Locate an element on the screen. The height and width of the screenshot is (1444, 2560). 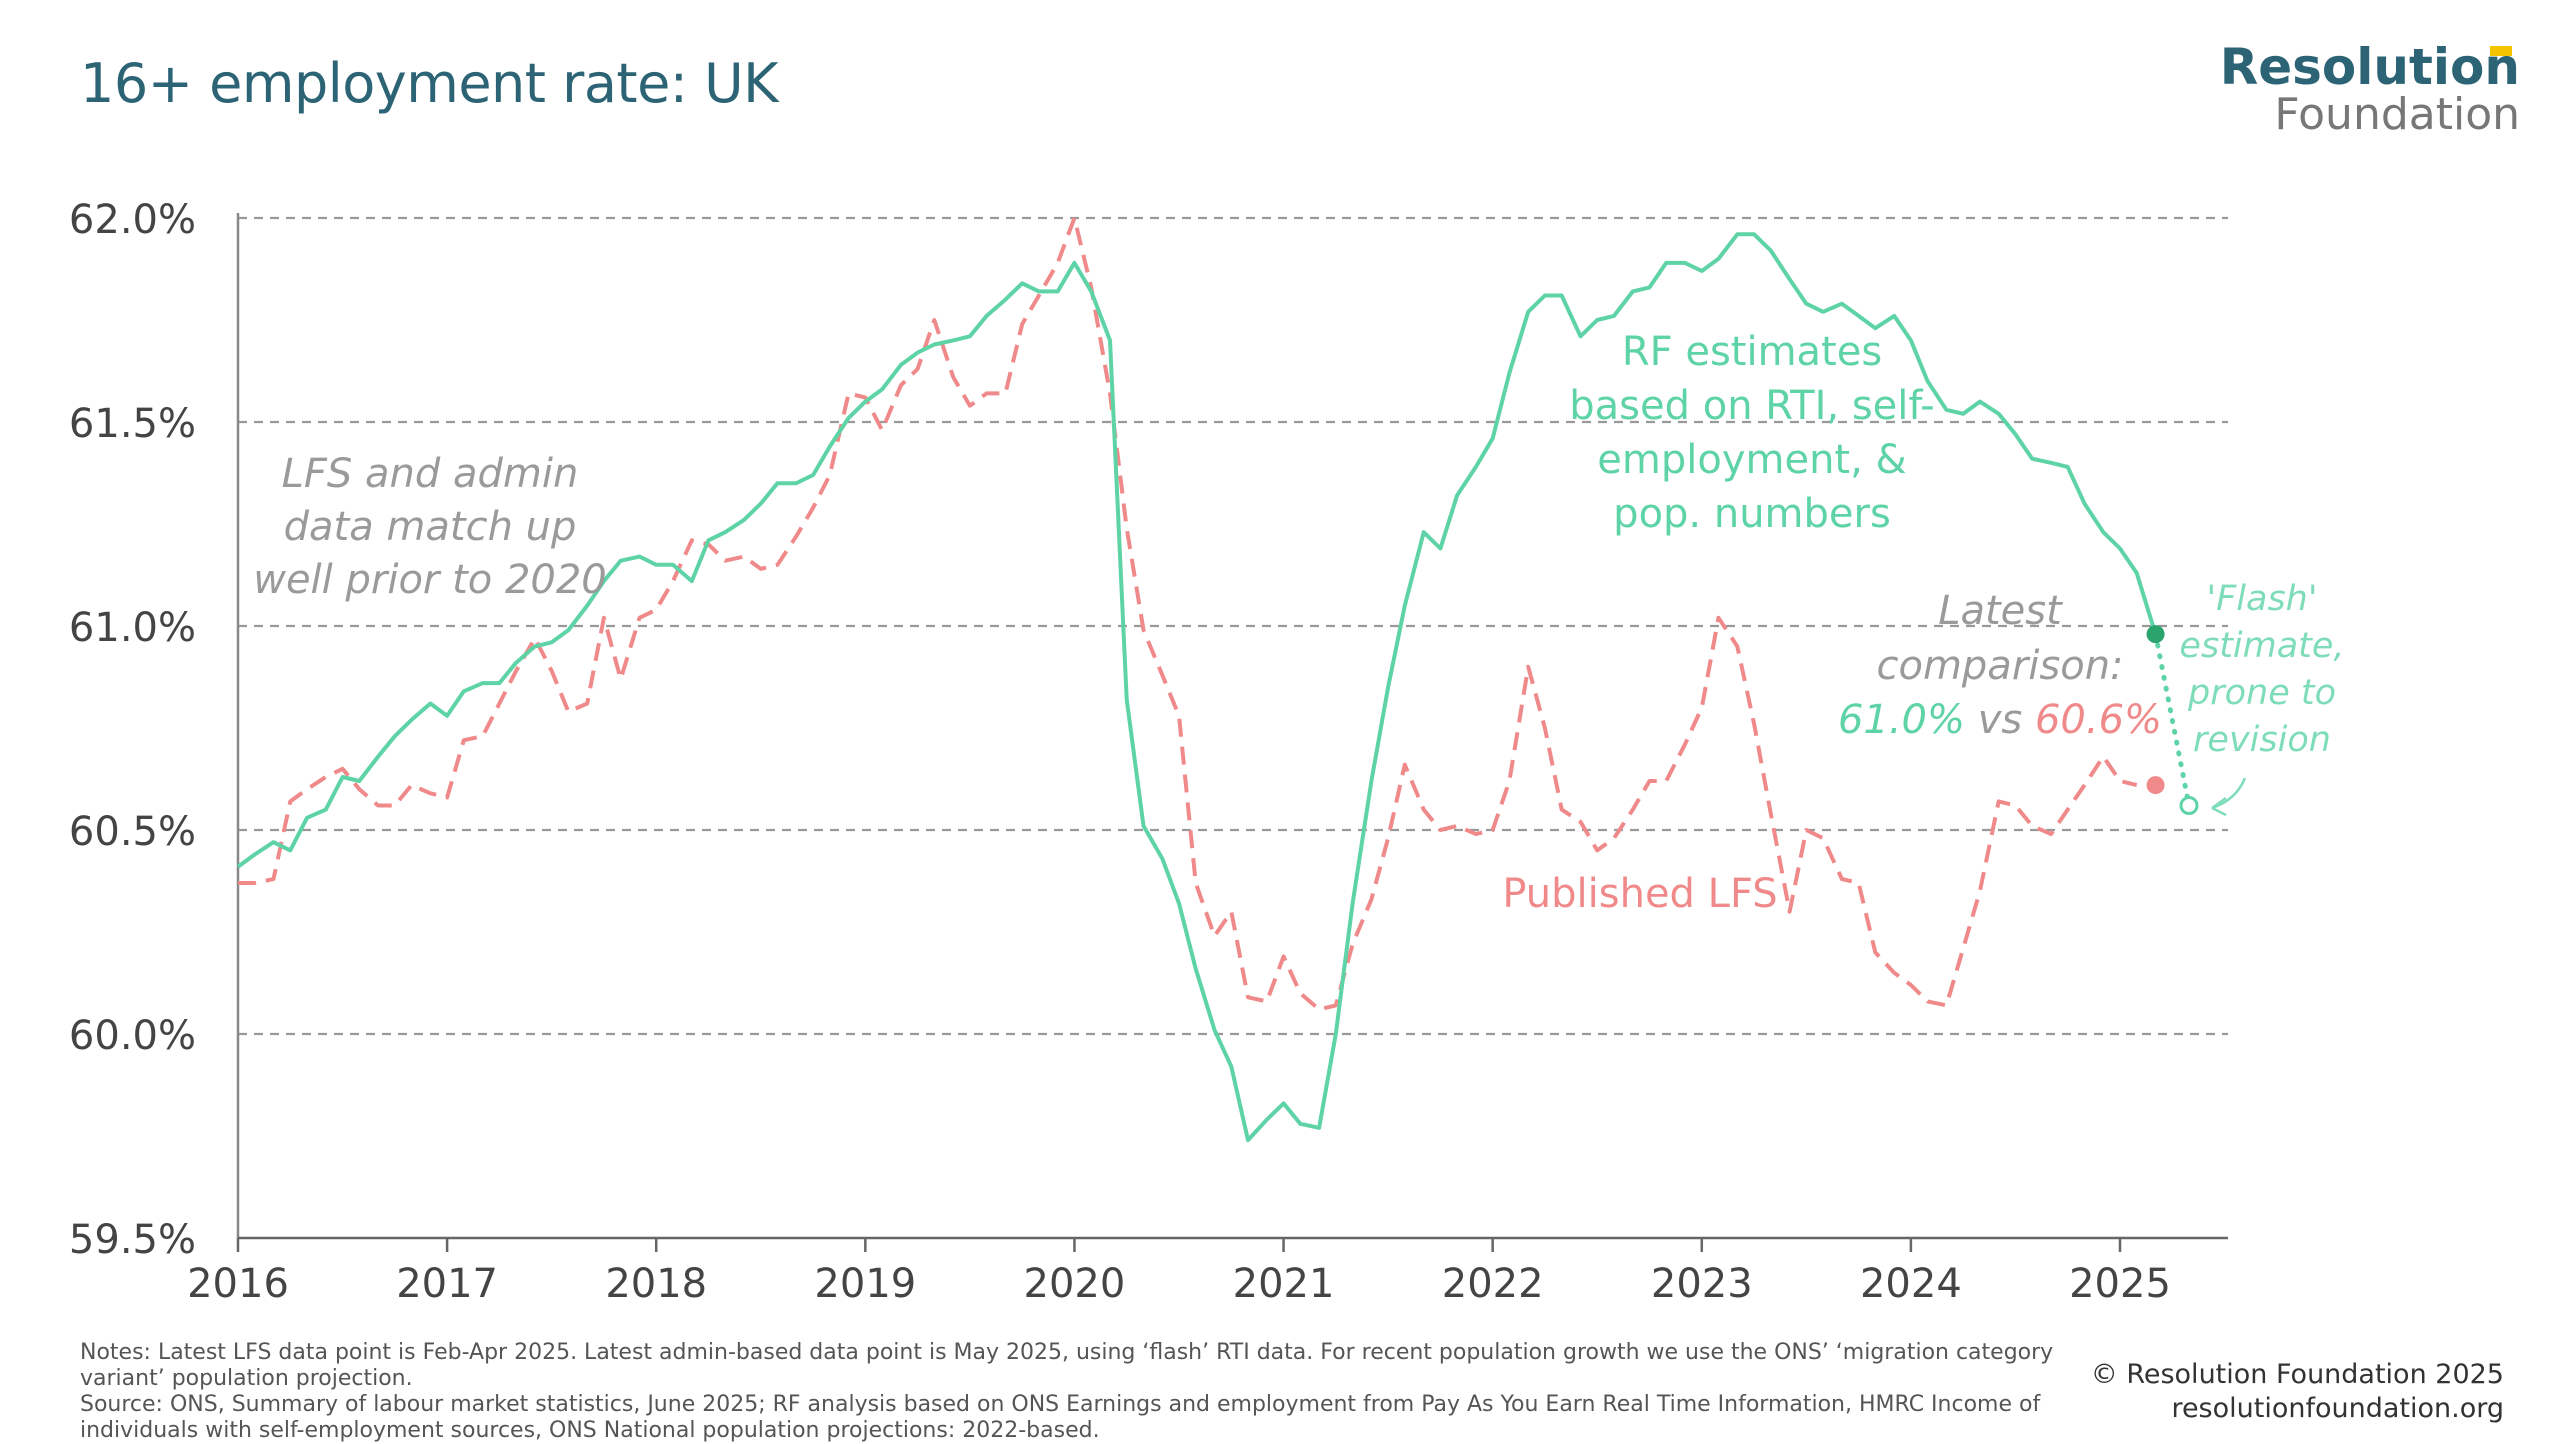
x-tick-label: 2022 is located at coordinates (1493, 1284).